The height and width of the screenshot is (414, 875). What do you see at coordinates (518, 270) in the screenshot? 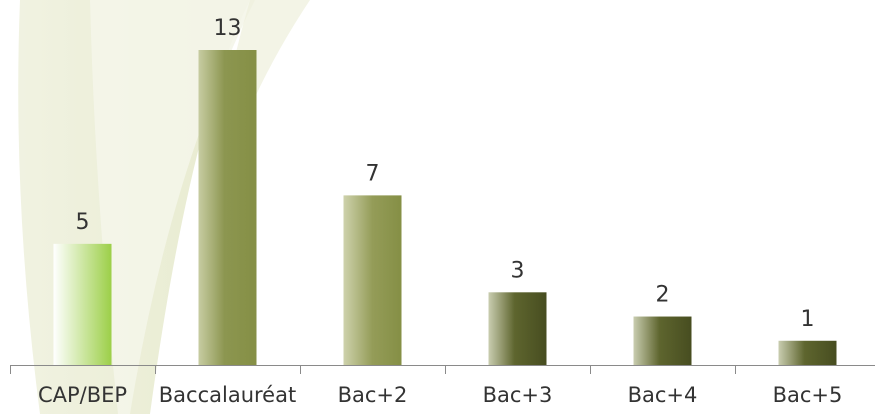
I see `value-label-bac-plus-3: 3` at bounding box center [518, 270].